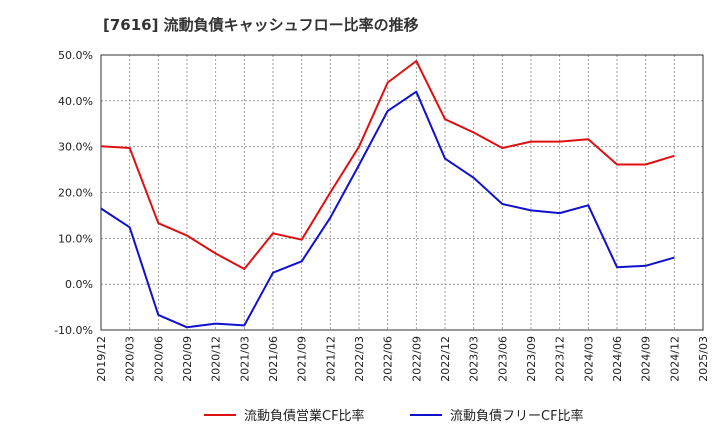  Describe the element at coordinates (75, 238) in the screenshot. I see `y-tick-label: 10.0%` at that location.